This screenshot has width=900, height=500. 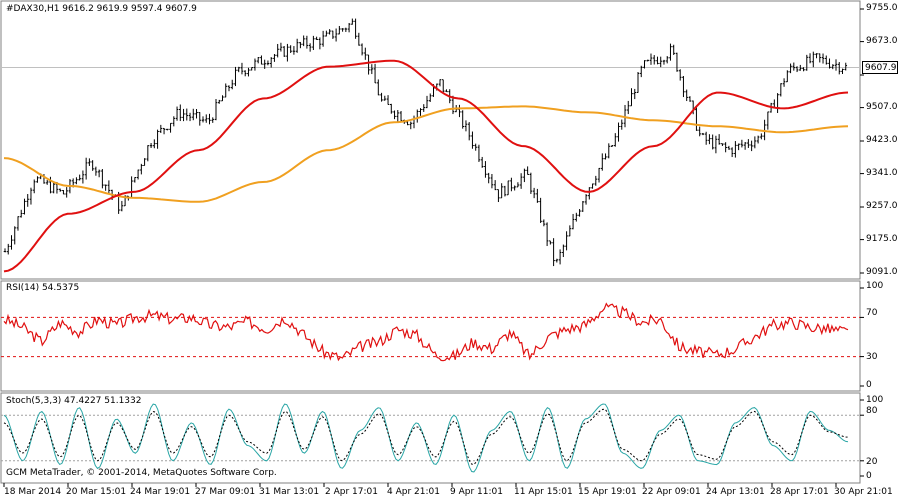 What do you see at coordinates (882, 173) in the screenshot?
I see `price-tick: 9341.0` at bounding box center [882, 173].